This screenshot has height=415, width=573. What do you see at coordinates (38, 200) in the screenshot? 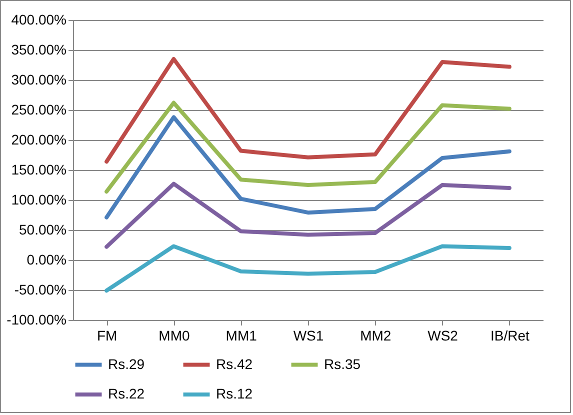
I see `y-tick-label: 100.00%` at bounding box center [38, 200].